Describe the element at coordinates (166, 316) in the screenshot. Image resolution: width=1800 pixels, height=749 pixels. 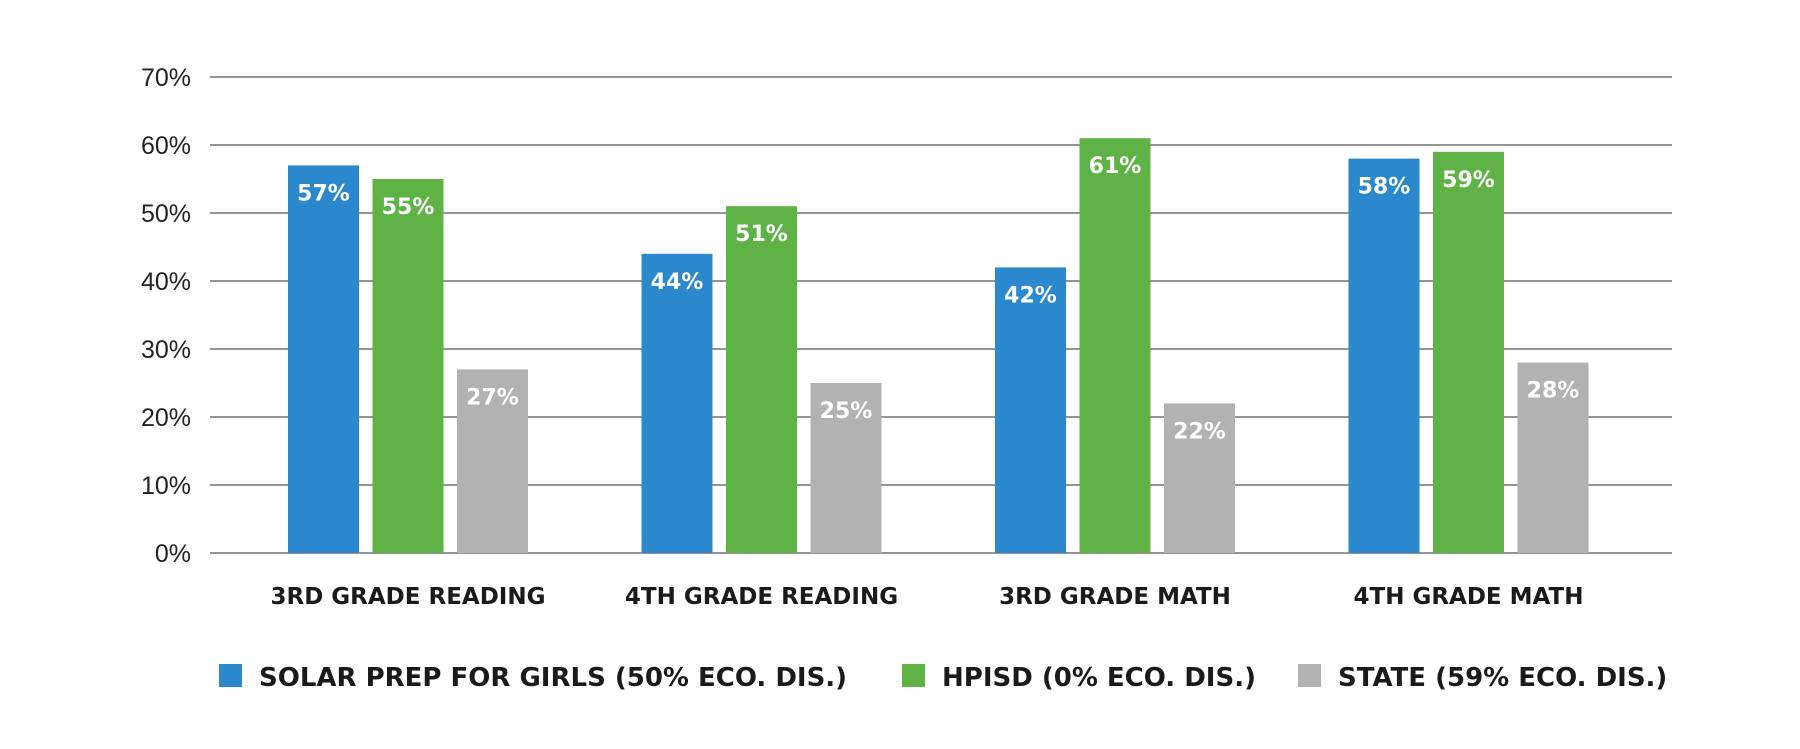
I see `y-axis-tick-labels: 0% 10% 20% 30% 40% 50% 60% 70%` at that location.